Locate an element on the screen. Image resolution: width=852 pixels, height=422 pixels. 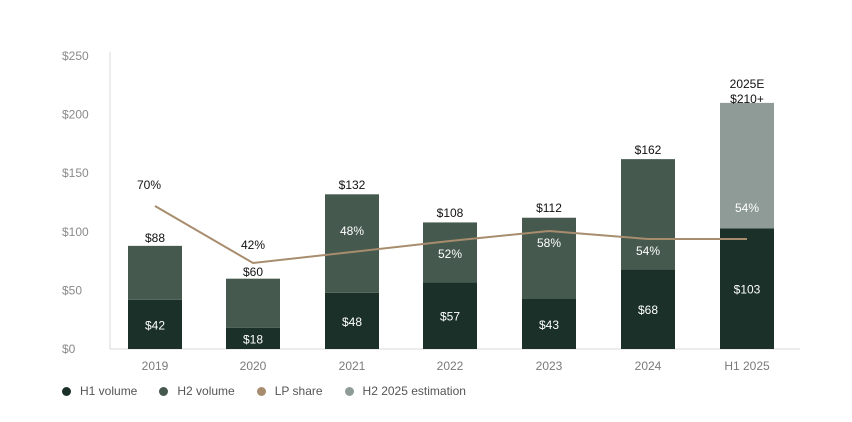
lp-share-label-0: 70% is located at coordinates (149, 185).